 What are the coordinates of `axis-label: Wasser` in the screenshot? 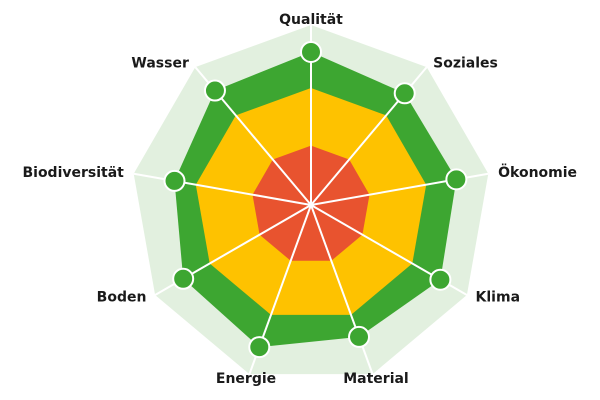 It's located at (160, 63).